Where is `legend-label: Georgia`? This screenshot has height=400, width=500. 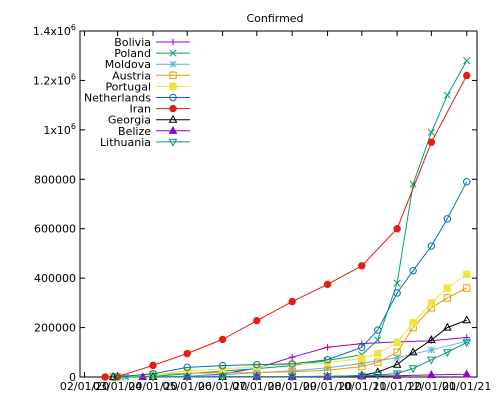
legend-label: Georgia is located at coordinates (129, 120).